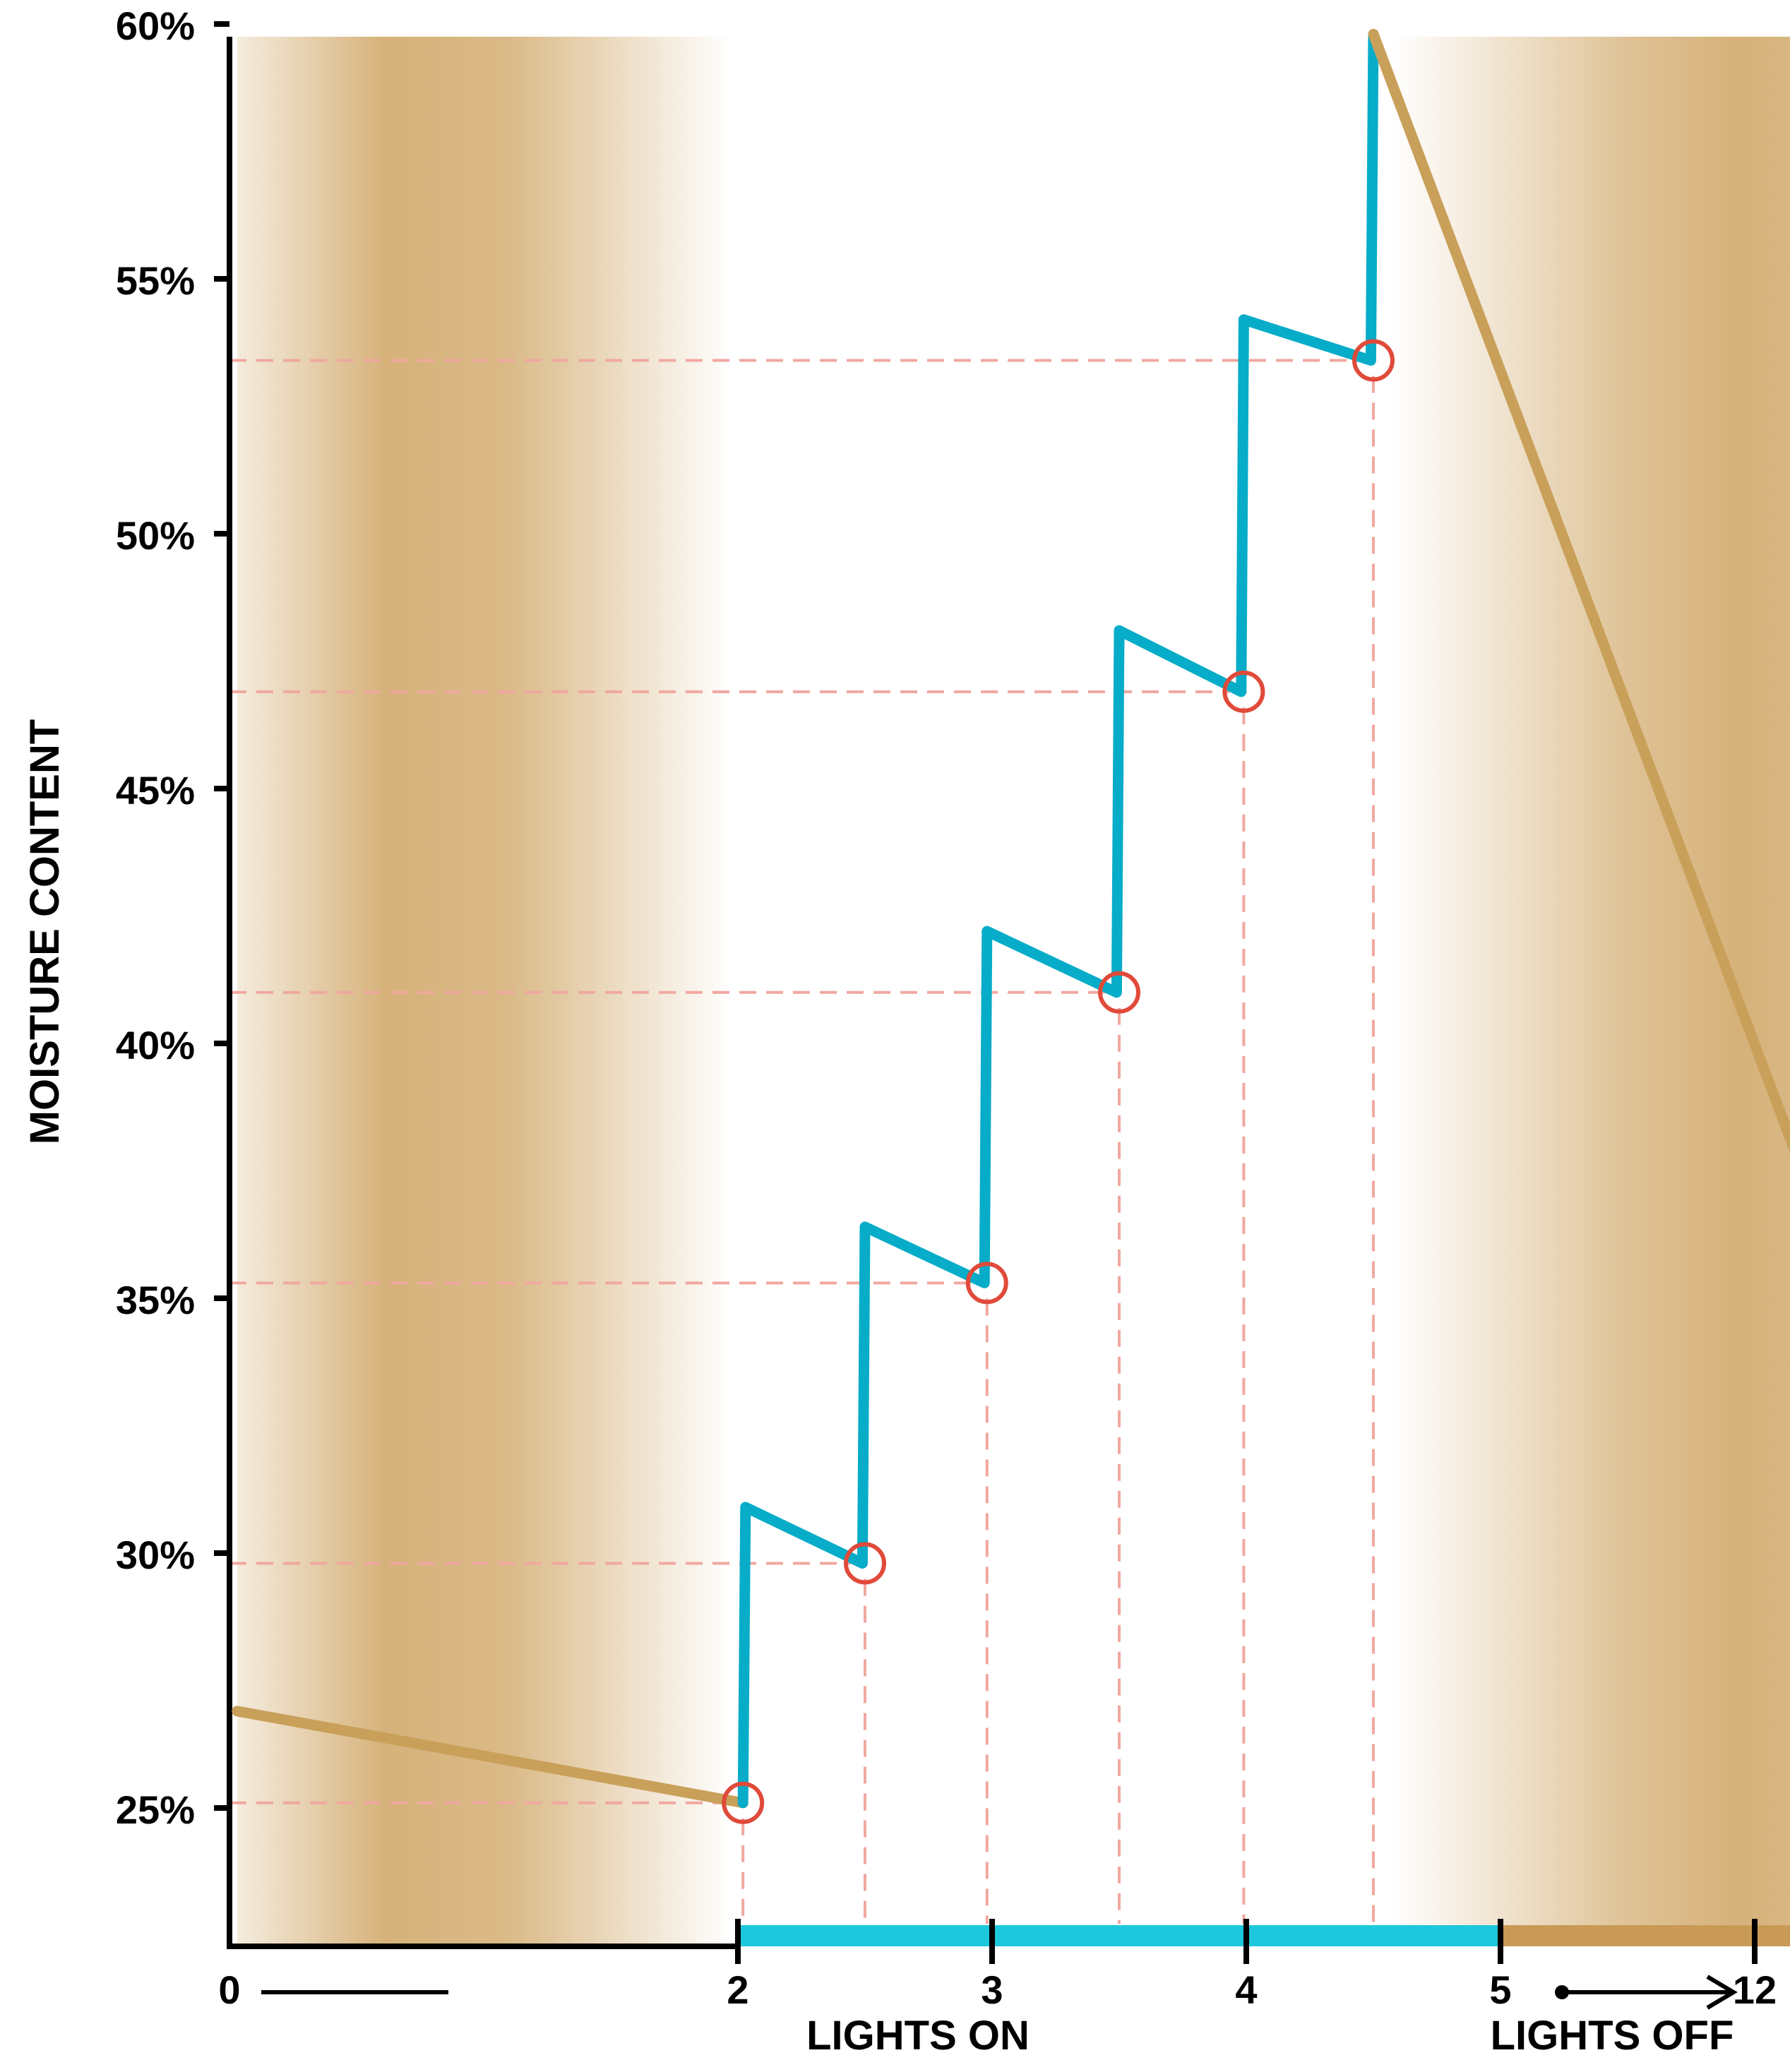 The width and height of the screenshot is (1790, 2072). Describe the element at coordinates (1579, 591) in the screenshot. I see `series-line-dry-back-after` at that location.